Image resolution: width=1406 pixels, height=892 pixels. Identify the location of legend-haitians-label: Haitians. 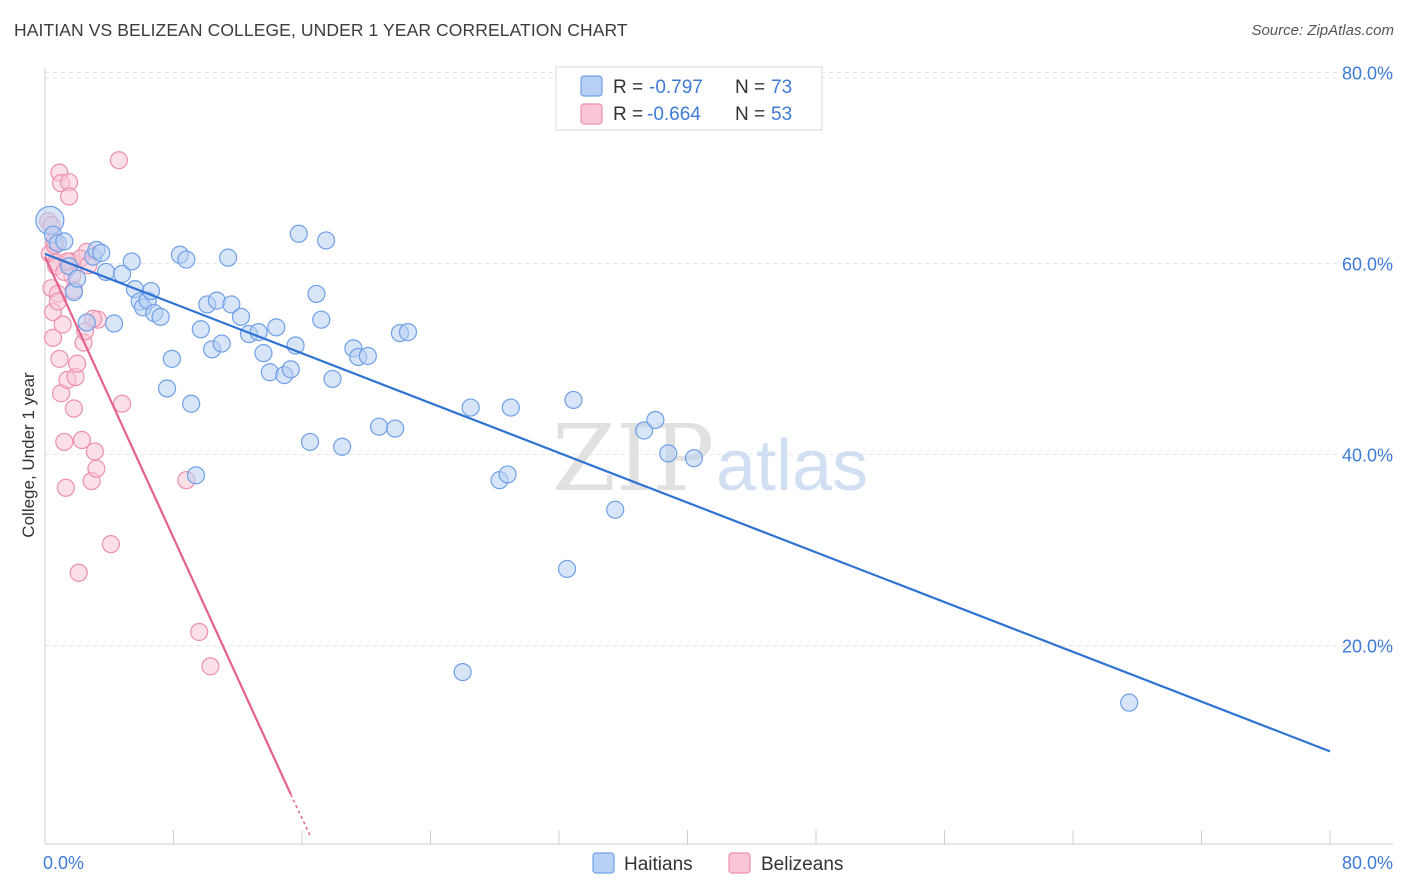
(658, 864).